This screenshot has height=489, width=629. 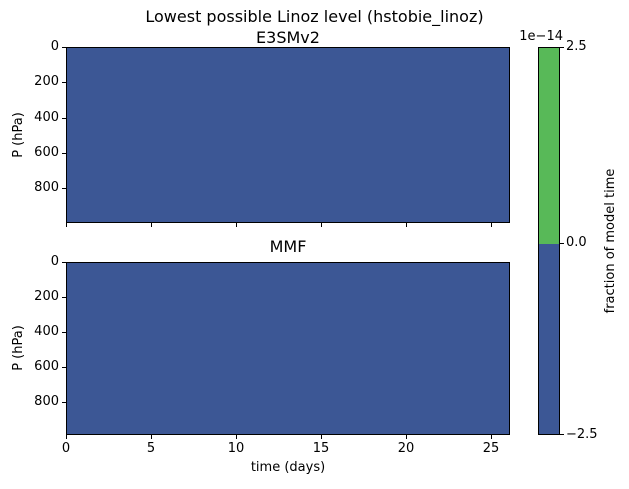 What do you see at coordinates (576, 242) in the screenshot?
I see `colorbar-tick-label: 0.0` at bounding box center [576, 242].